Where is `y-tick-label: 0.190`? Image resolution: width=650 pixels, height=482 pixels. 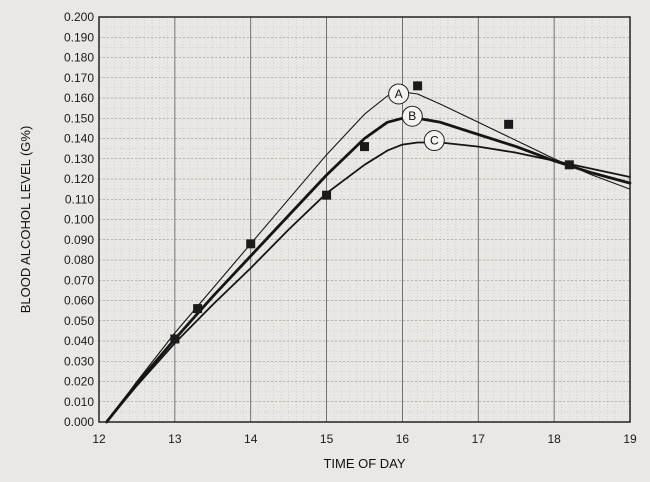
y-tick-label: 0.190 is located at coordinates (79, 37).